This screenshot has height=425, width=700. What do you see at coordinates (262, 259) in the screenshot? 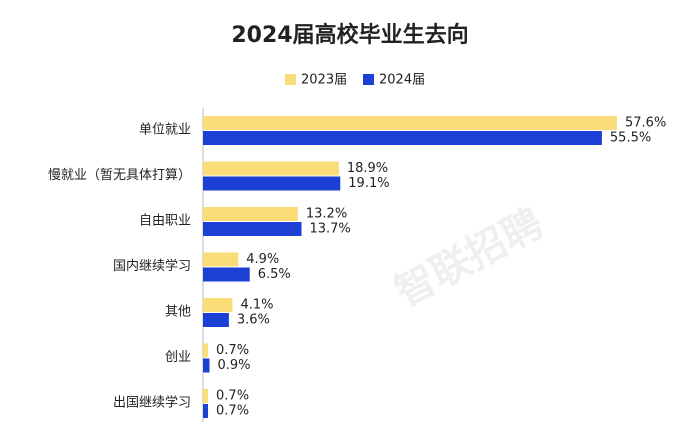
I see `value-label: 4.9%` at bounding box center [262, 259].